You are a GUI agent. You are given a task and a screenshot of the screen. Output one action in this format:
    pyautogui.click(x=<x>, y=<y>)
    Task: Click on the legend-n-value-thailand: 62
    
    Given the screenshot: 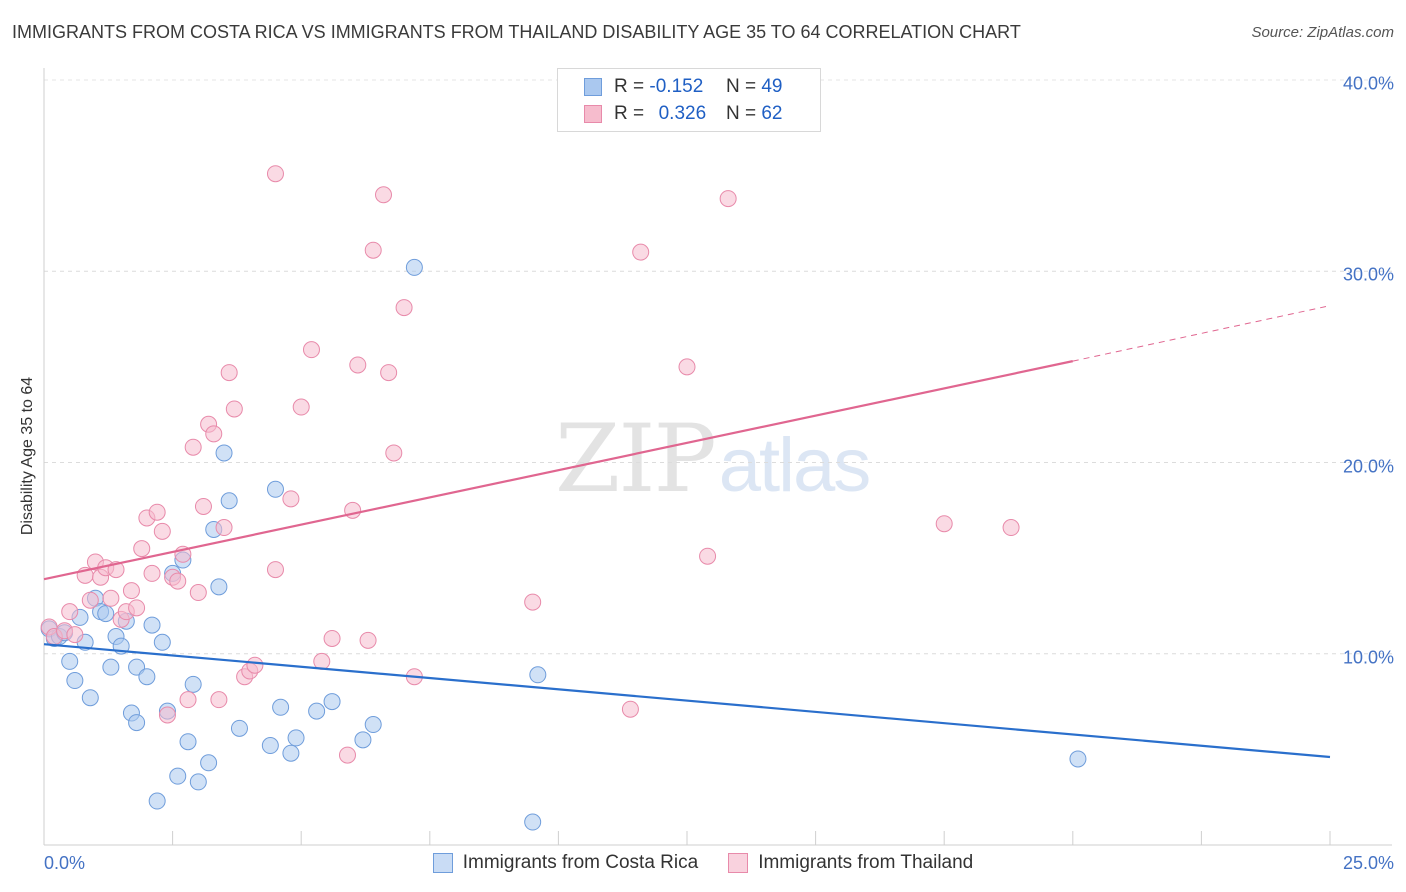 What is the action you would take?
    pyautogui.click(x=772, y=113)
    